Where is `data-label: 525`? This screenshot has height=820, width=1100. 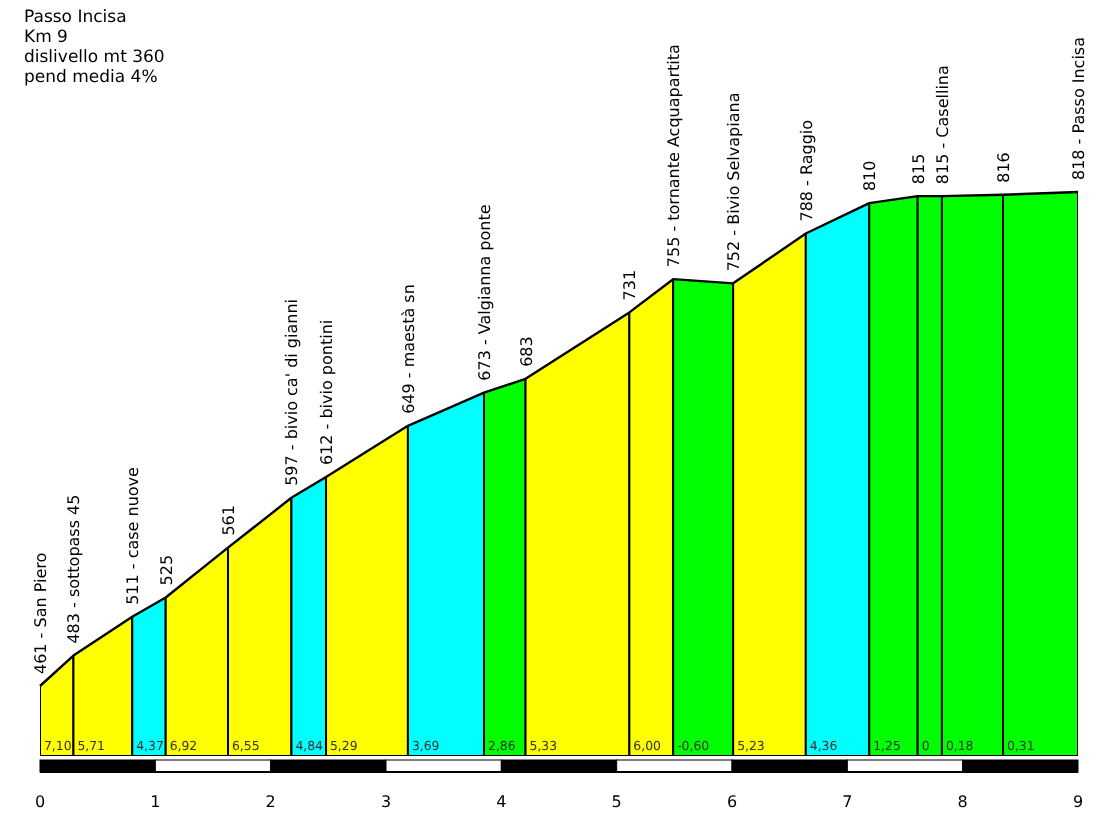
data-label: 525 is located at coordinates (166, 570).